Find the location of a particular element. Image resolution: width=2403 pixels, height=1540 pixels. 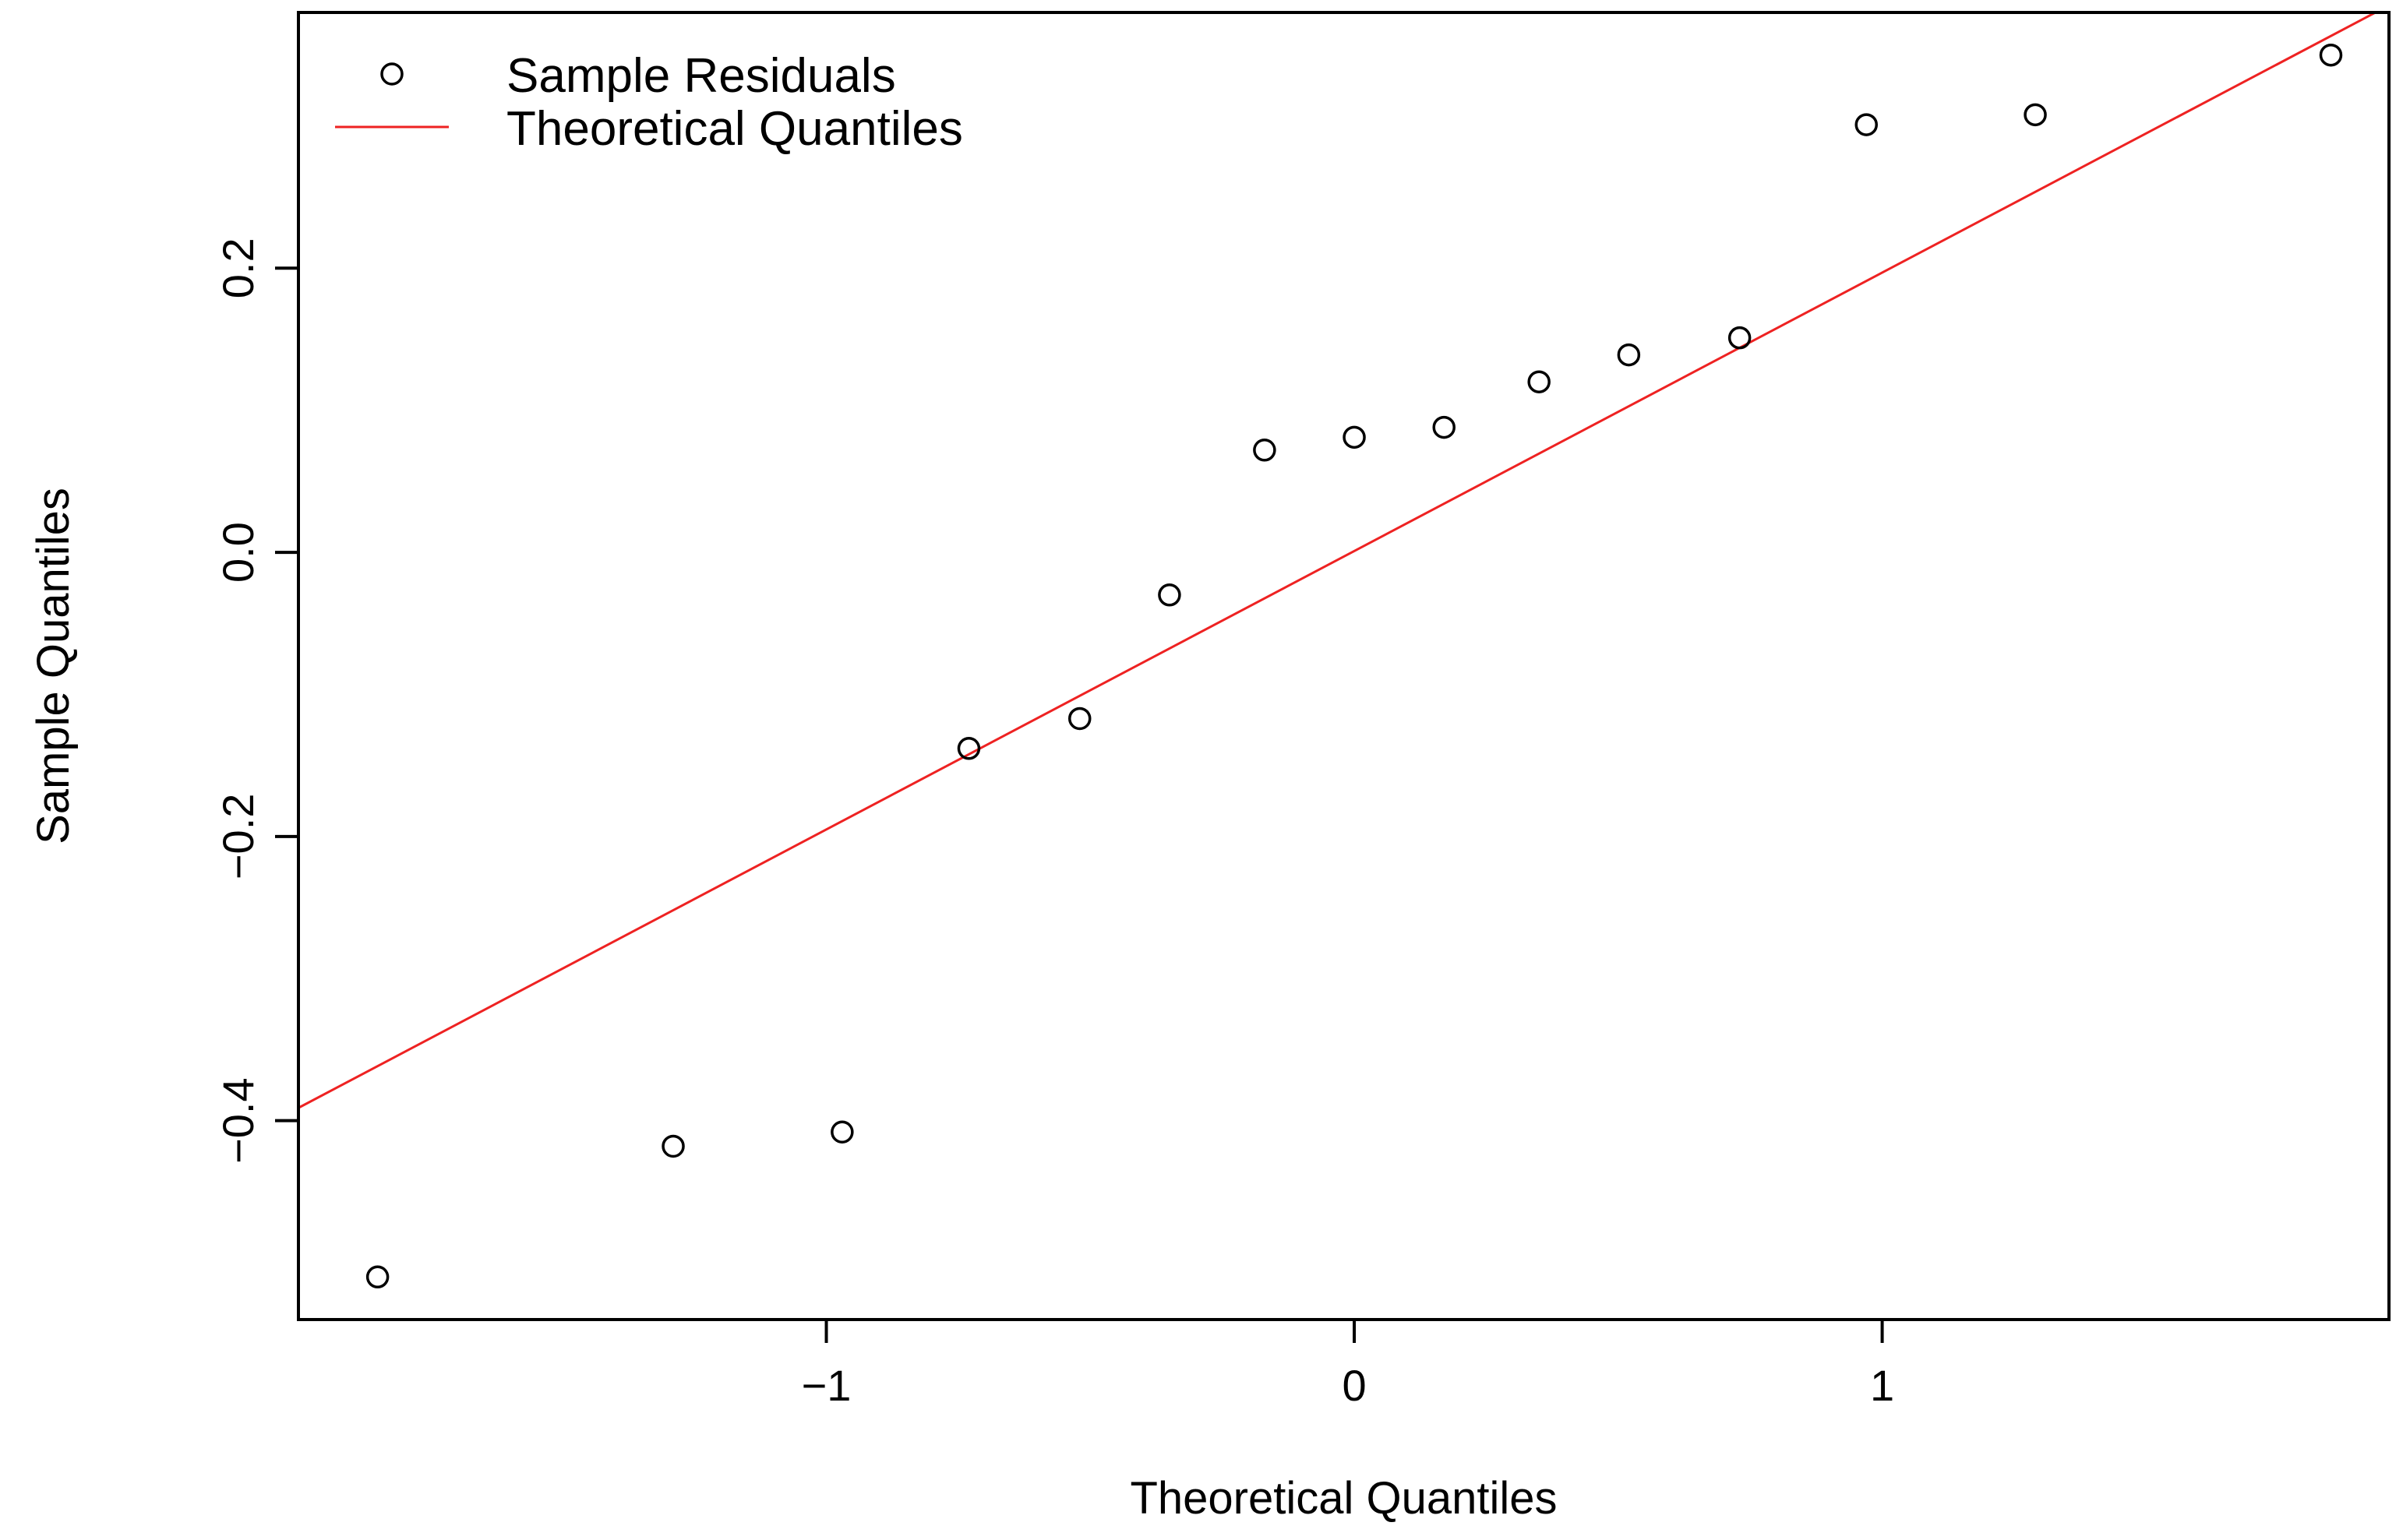

y-axis: −0.4 −0.2 0.0 0.2 is located at coordinates (256, 701).